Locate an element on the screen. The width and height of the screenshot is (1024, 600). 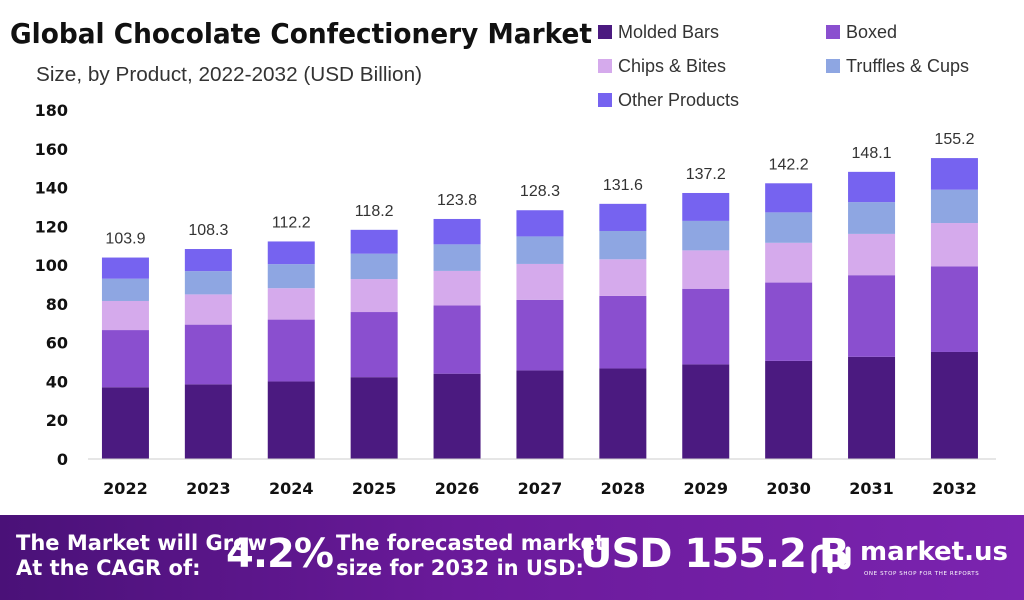
bar-stack-2026 is located at coordinates (457, 338).